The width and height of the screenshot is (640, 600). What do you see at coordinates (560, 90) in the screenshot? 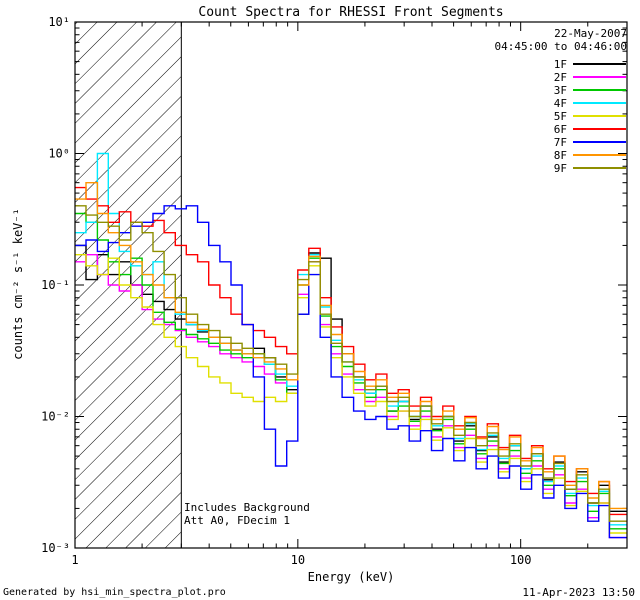
I see `legend-label-3F: 3F` at bounding box center [560, 90].